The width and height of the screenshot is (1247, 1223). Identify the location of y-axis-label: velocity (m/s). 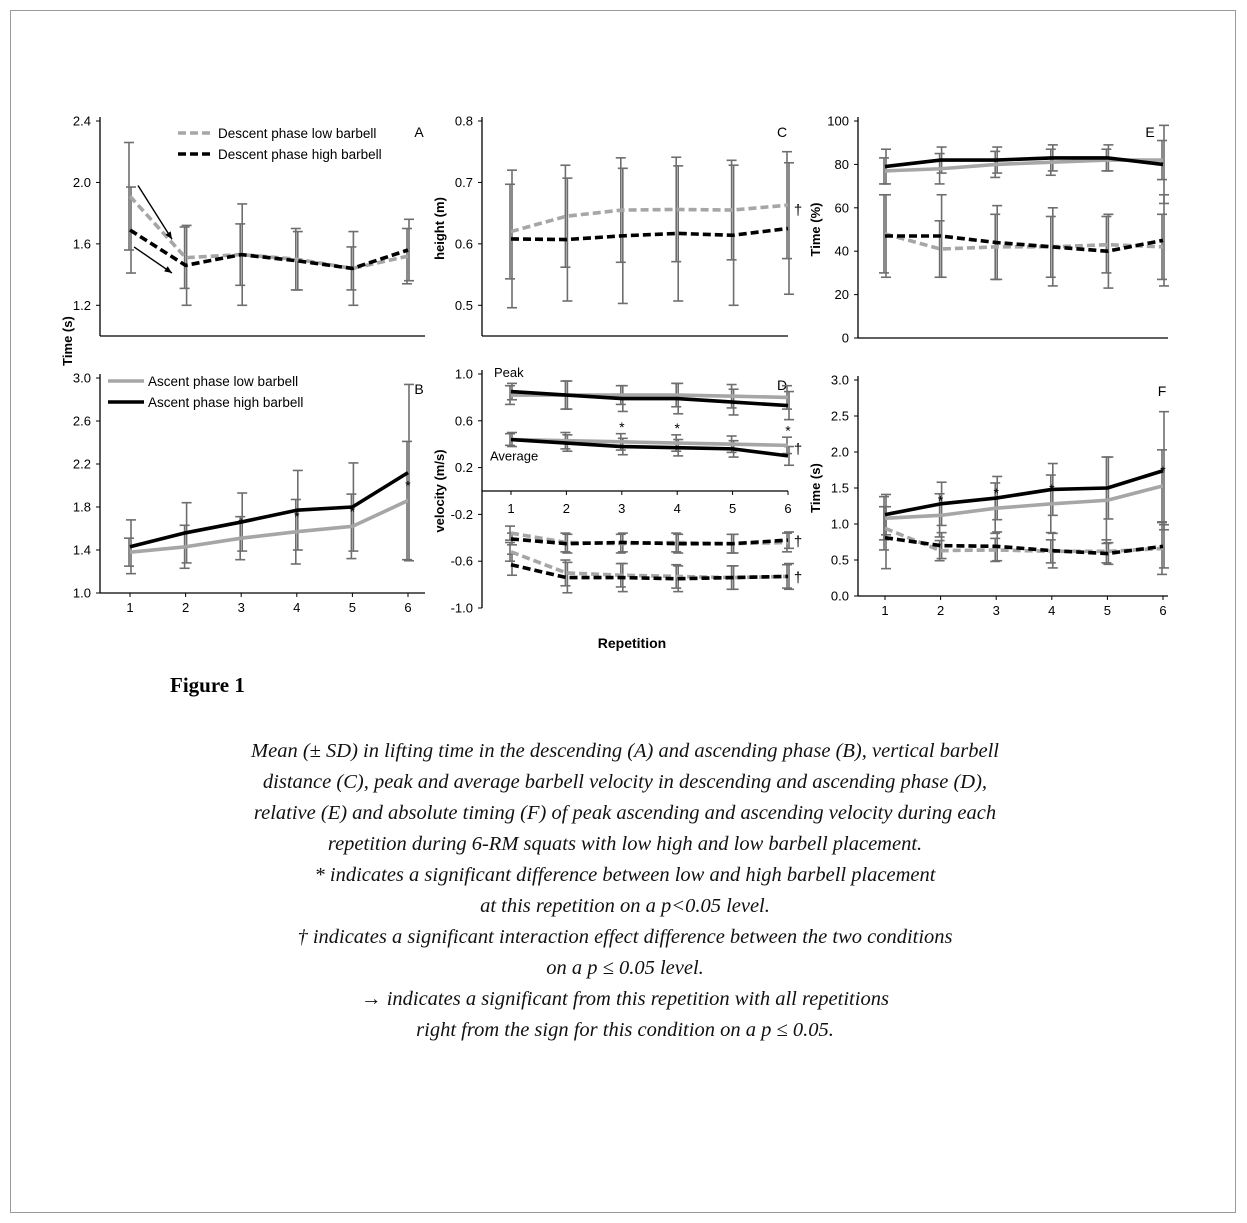
(439, 490).